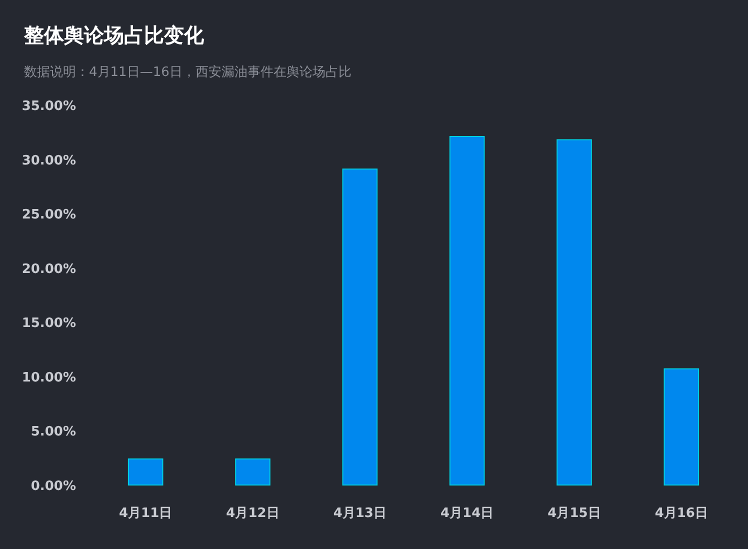 This screenshot has width=748, height=549. I want to click on y-tick-label: 20.00%, so click(49, 269).